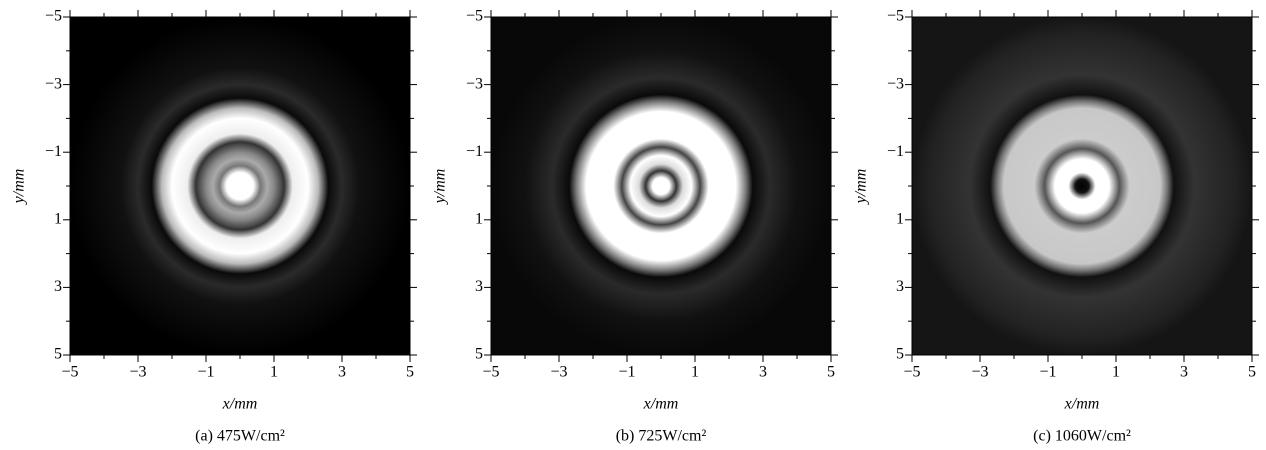 This screenshot has height=450, width=1266. Describe the element at coordinates (661, 436) in the screenshot. I see `caption: (b) 725W/cm²` at that location.